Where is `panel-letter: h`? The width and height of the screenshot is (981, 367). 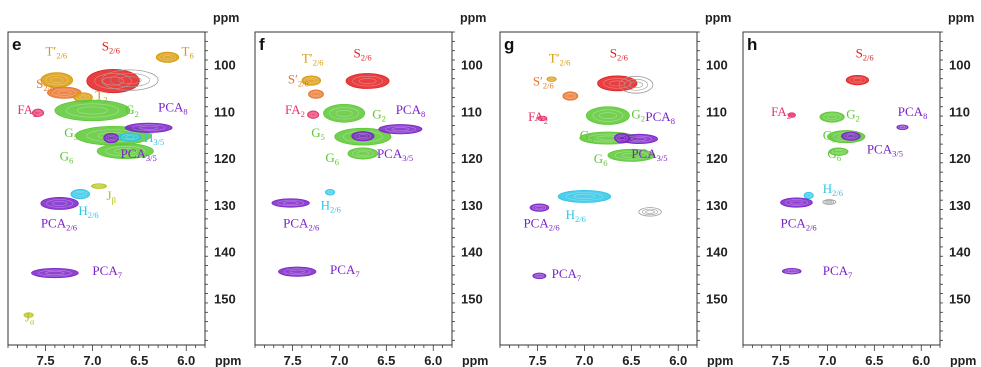 panel-letter: h is located at coordinates (752, 44).